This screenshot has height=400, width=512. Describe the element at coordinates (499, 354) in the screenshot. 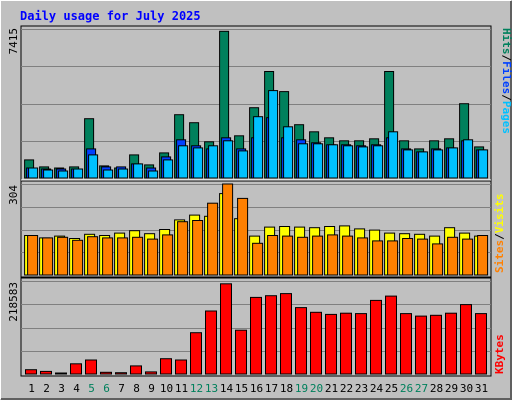

I see `legend-kbytes: KBytes` at that location.